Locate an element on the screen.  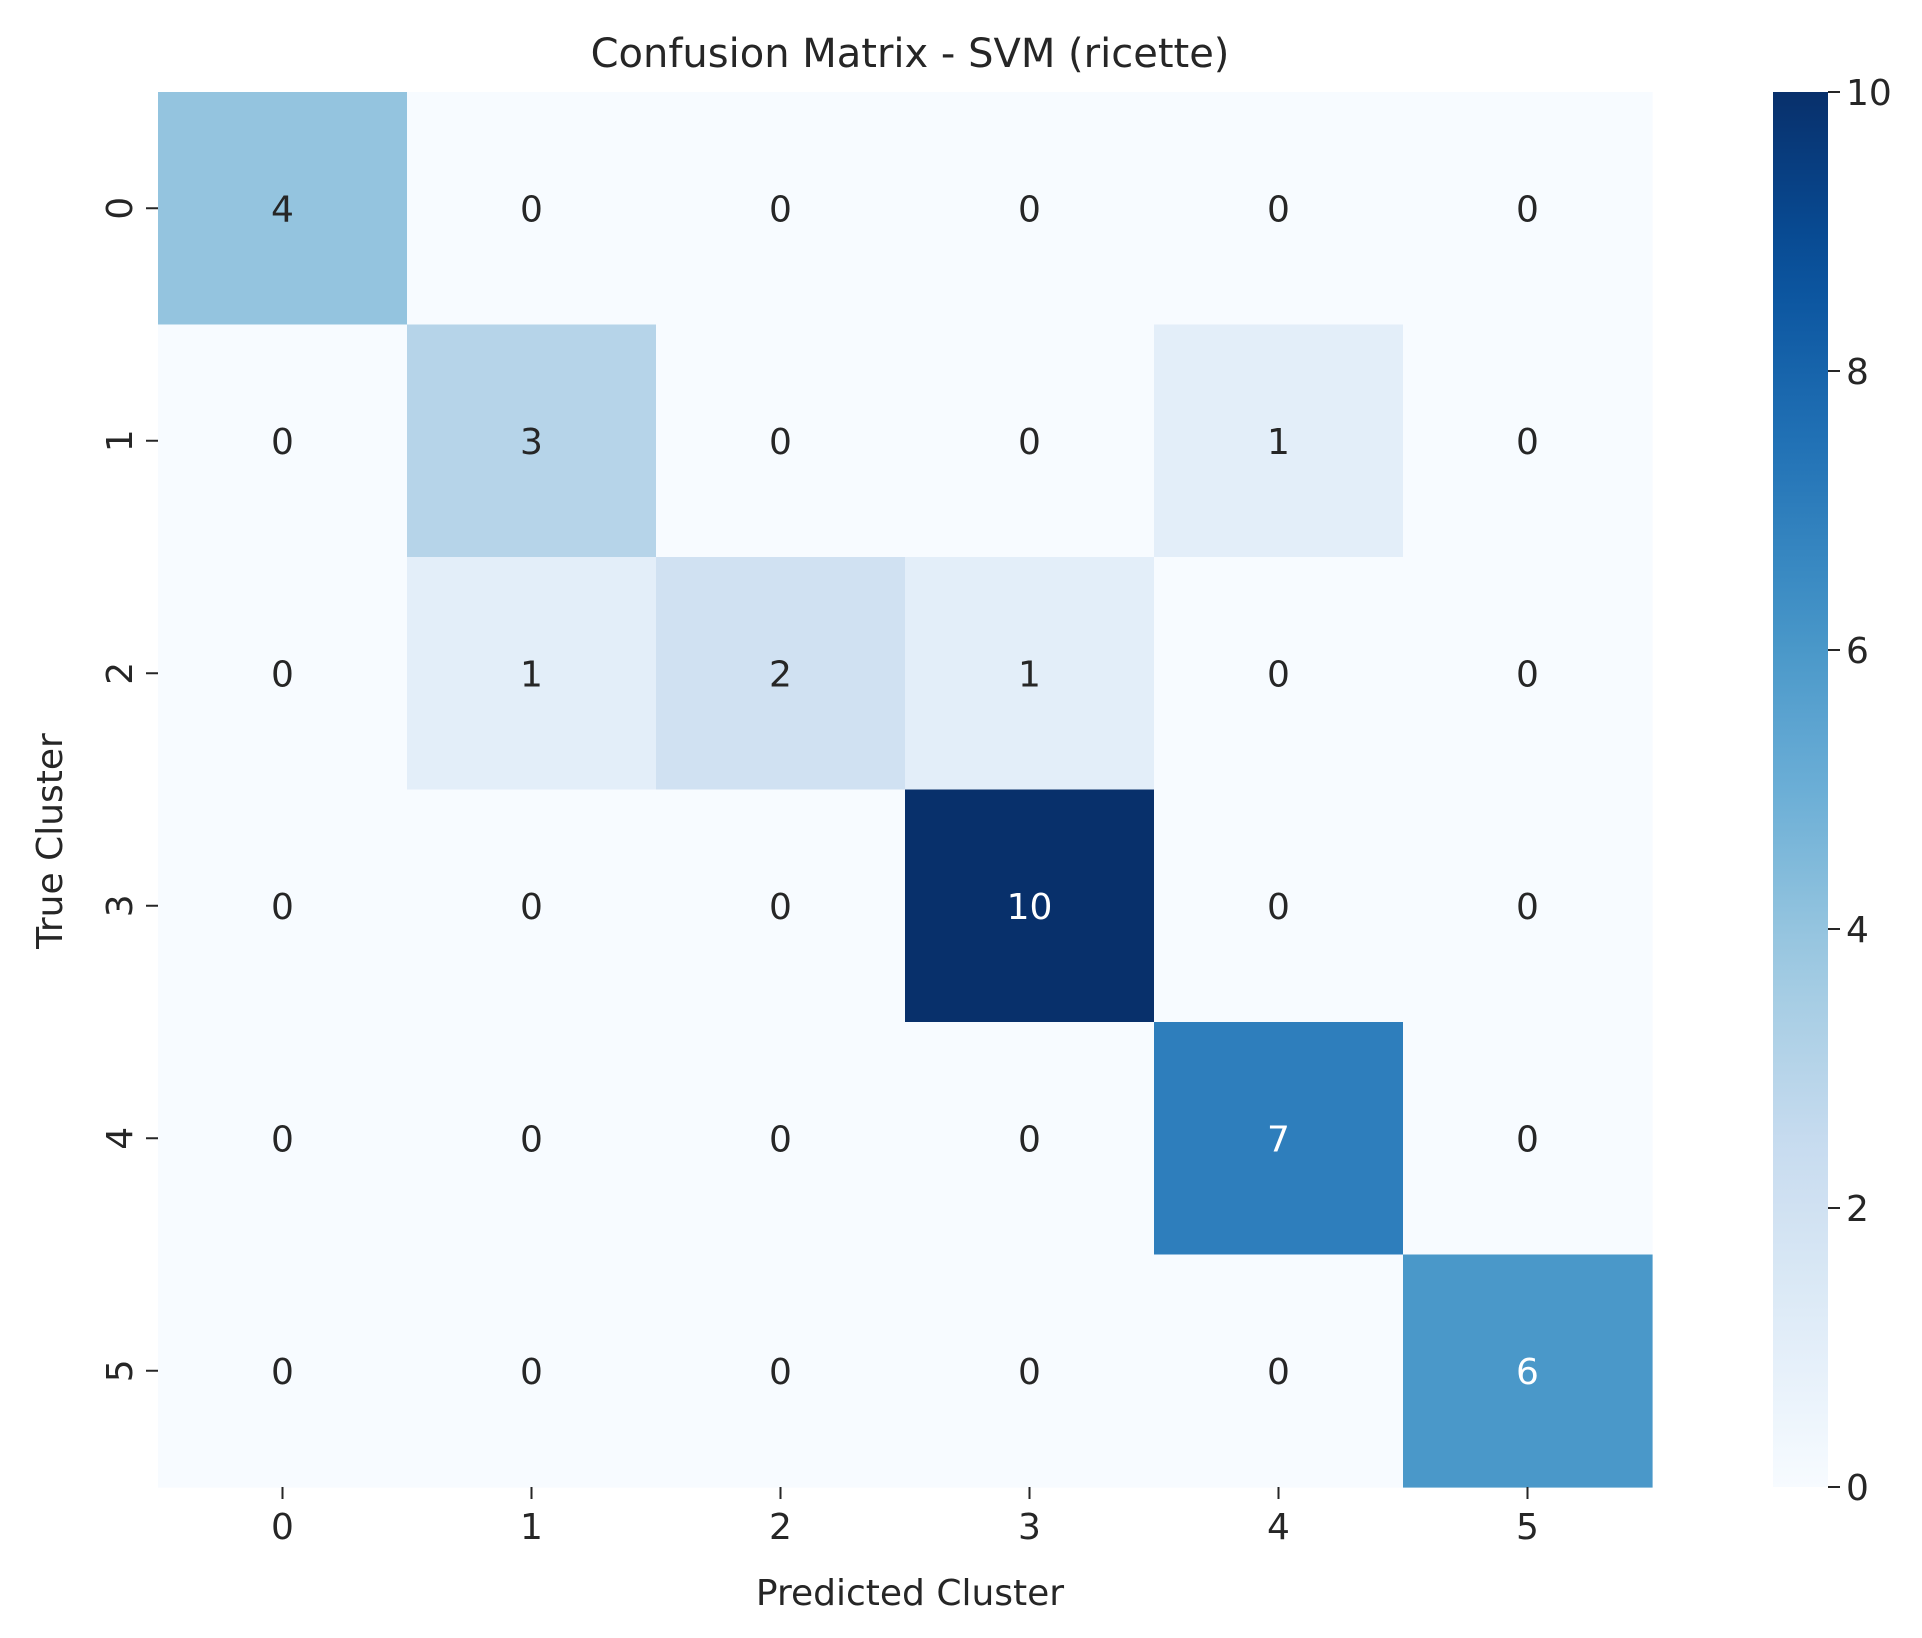
cell-value-label: 10 is located at coordinates (1030, 907).